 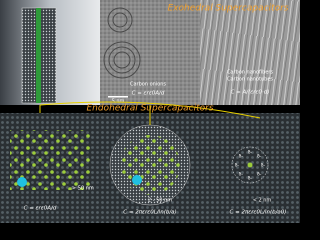 I want to click on micropore, so click(x=250, y=165).